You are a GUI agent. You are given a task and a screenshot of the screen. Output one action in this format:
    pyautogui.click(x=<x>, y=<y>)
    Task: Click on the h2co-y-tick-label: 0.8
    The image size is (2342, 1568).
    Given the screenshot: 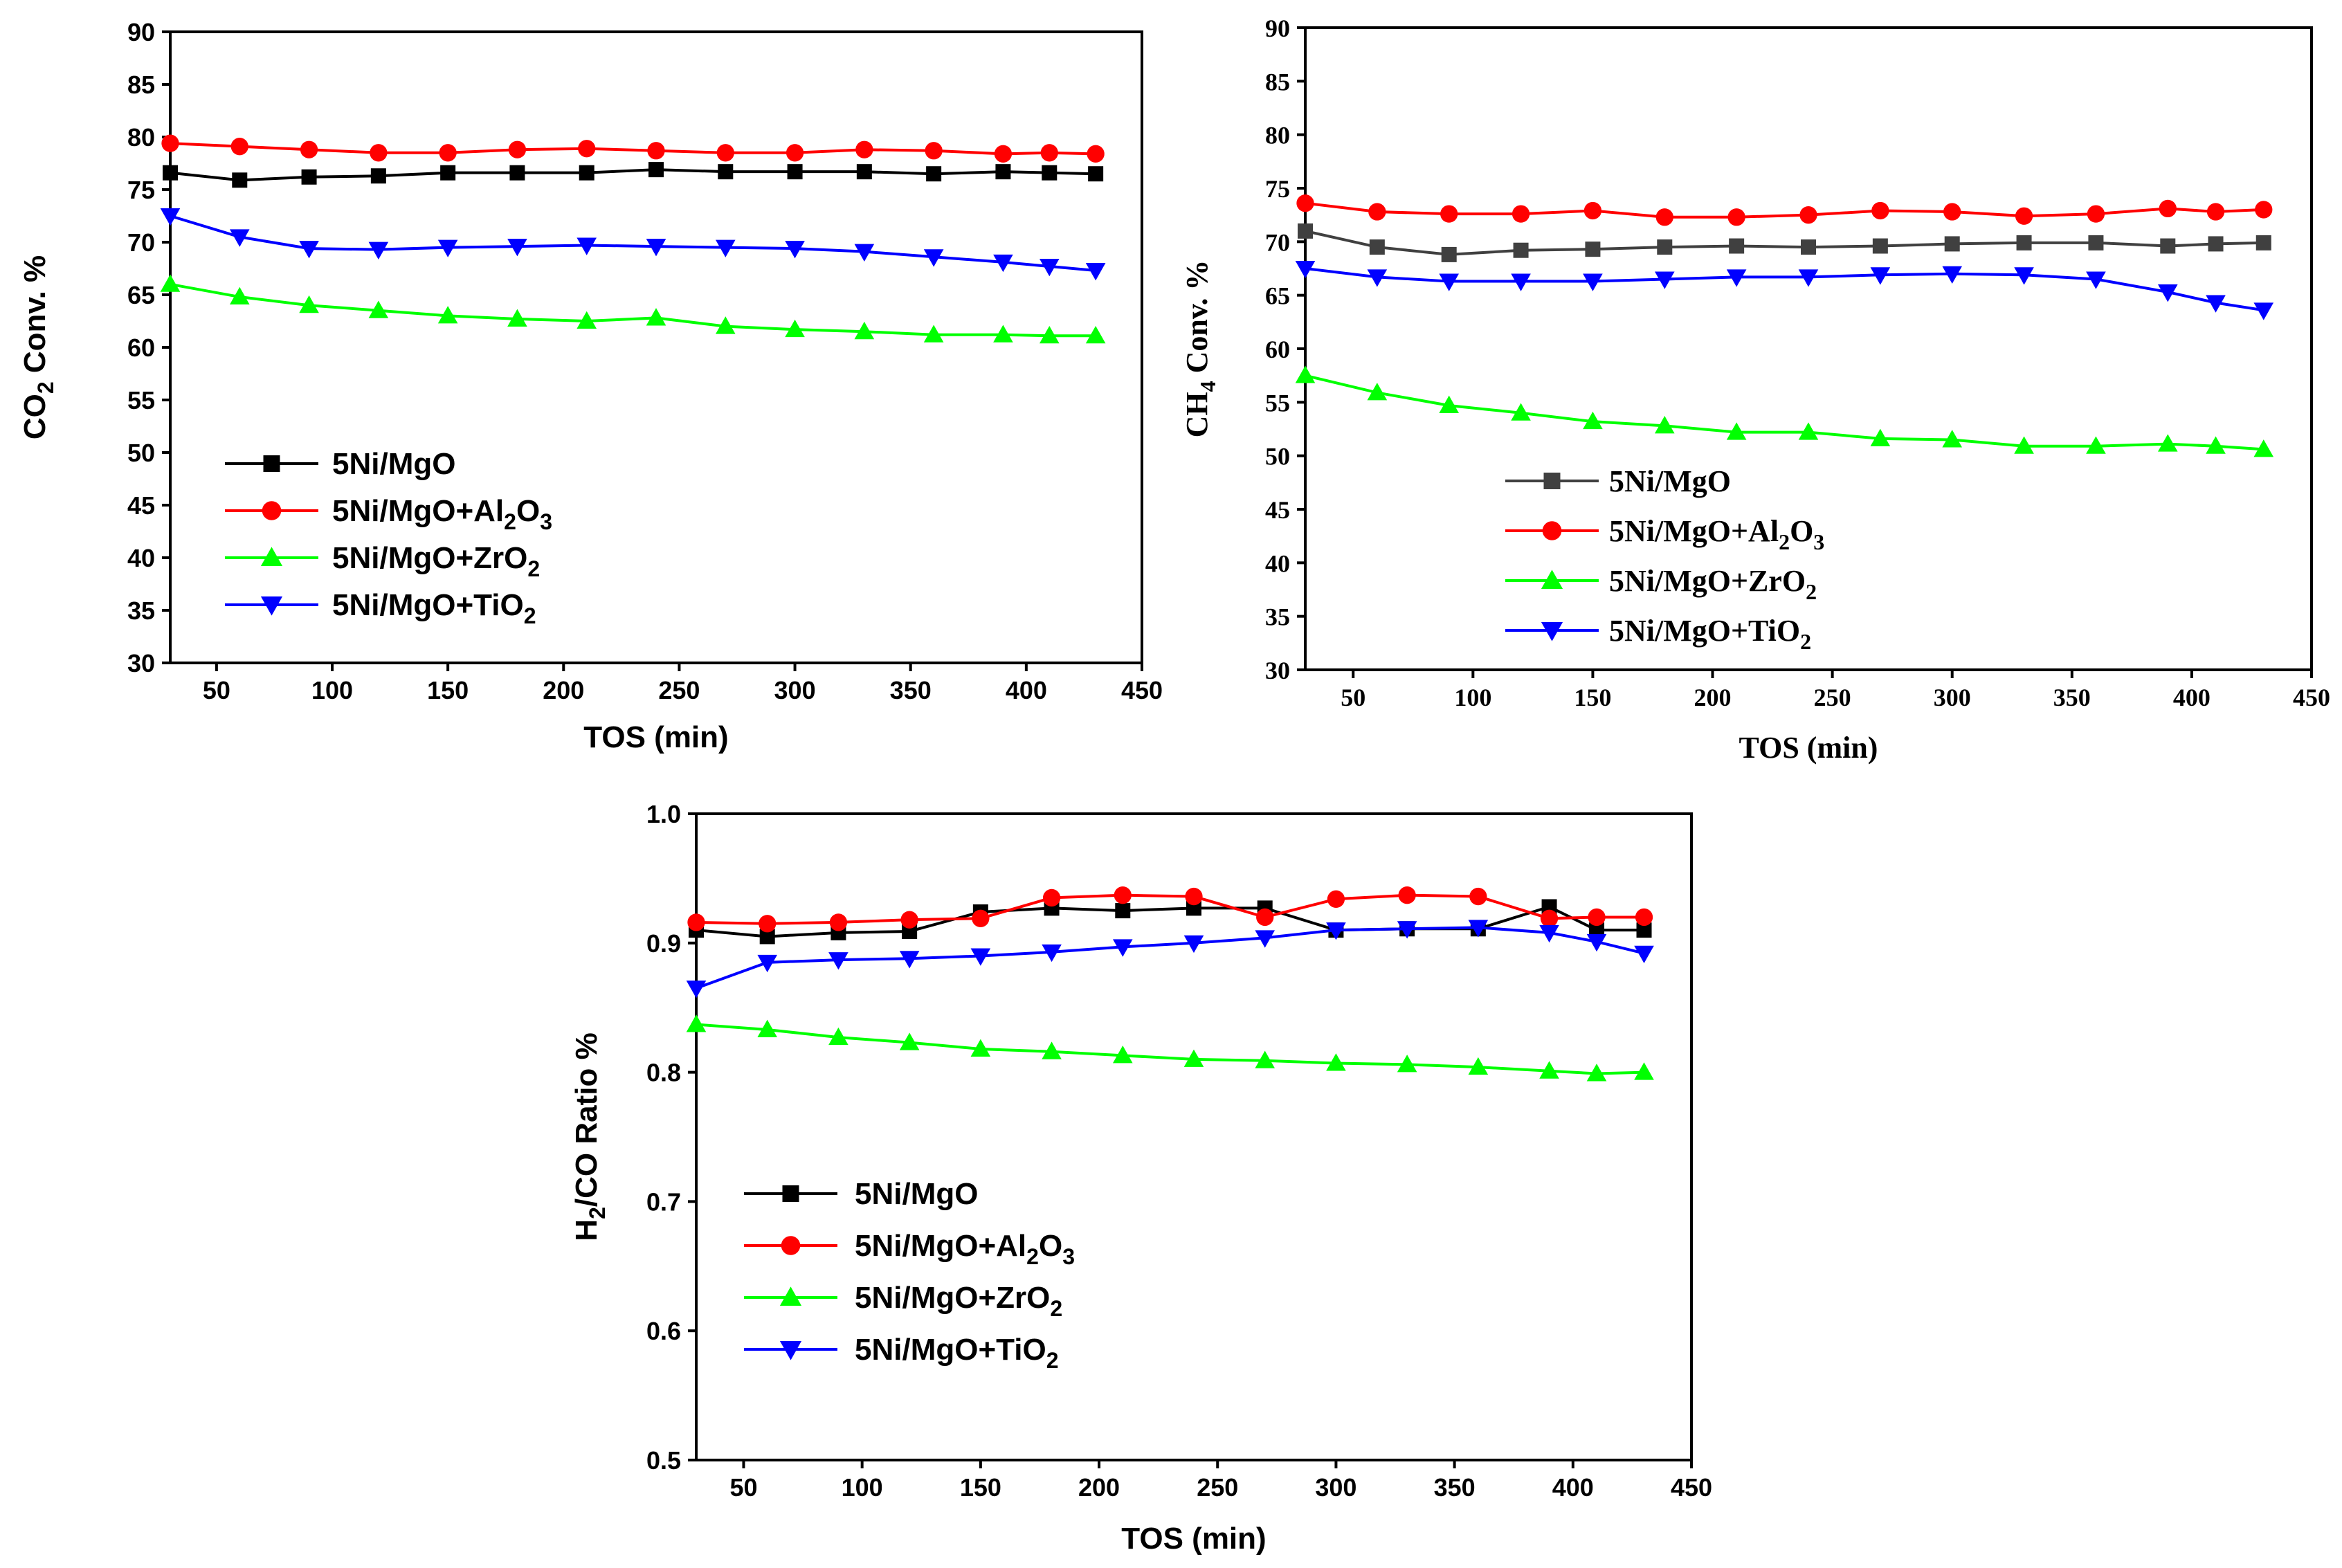 What is the action you would take?
    pyautogui.click(x=663, y=1073)
    